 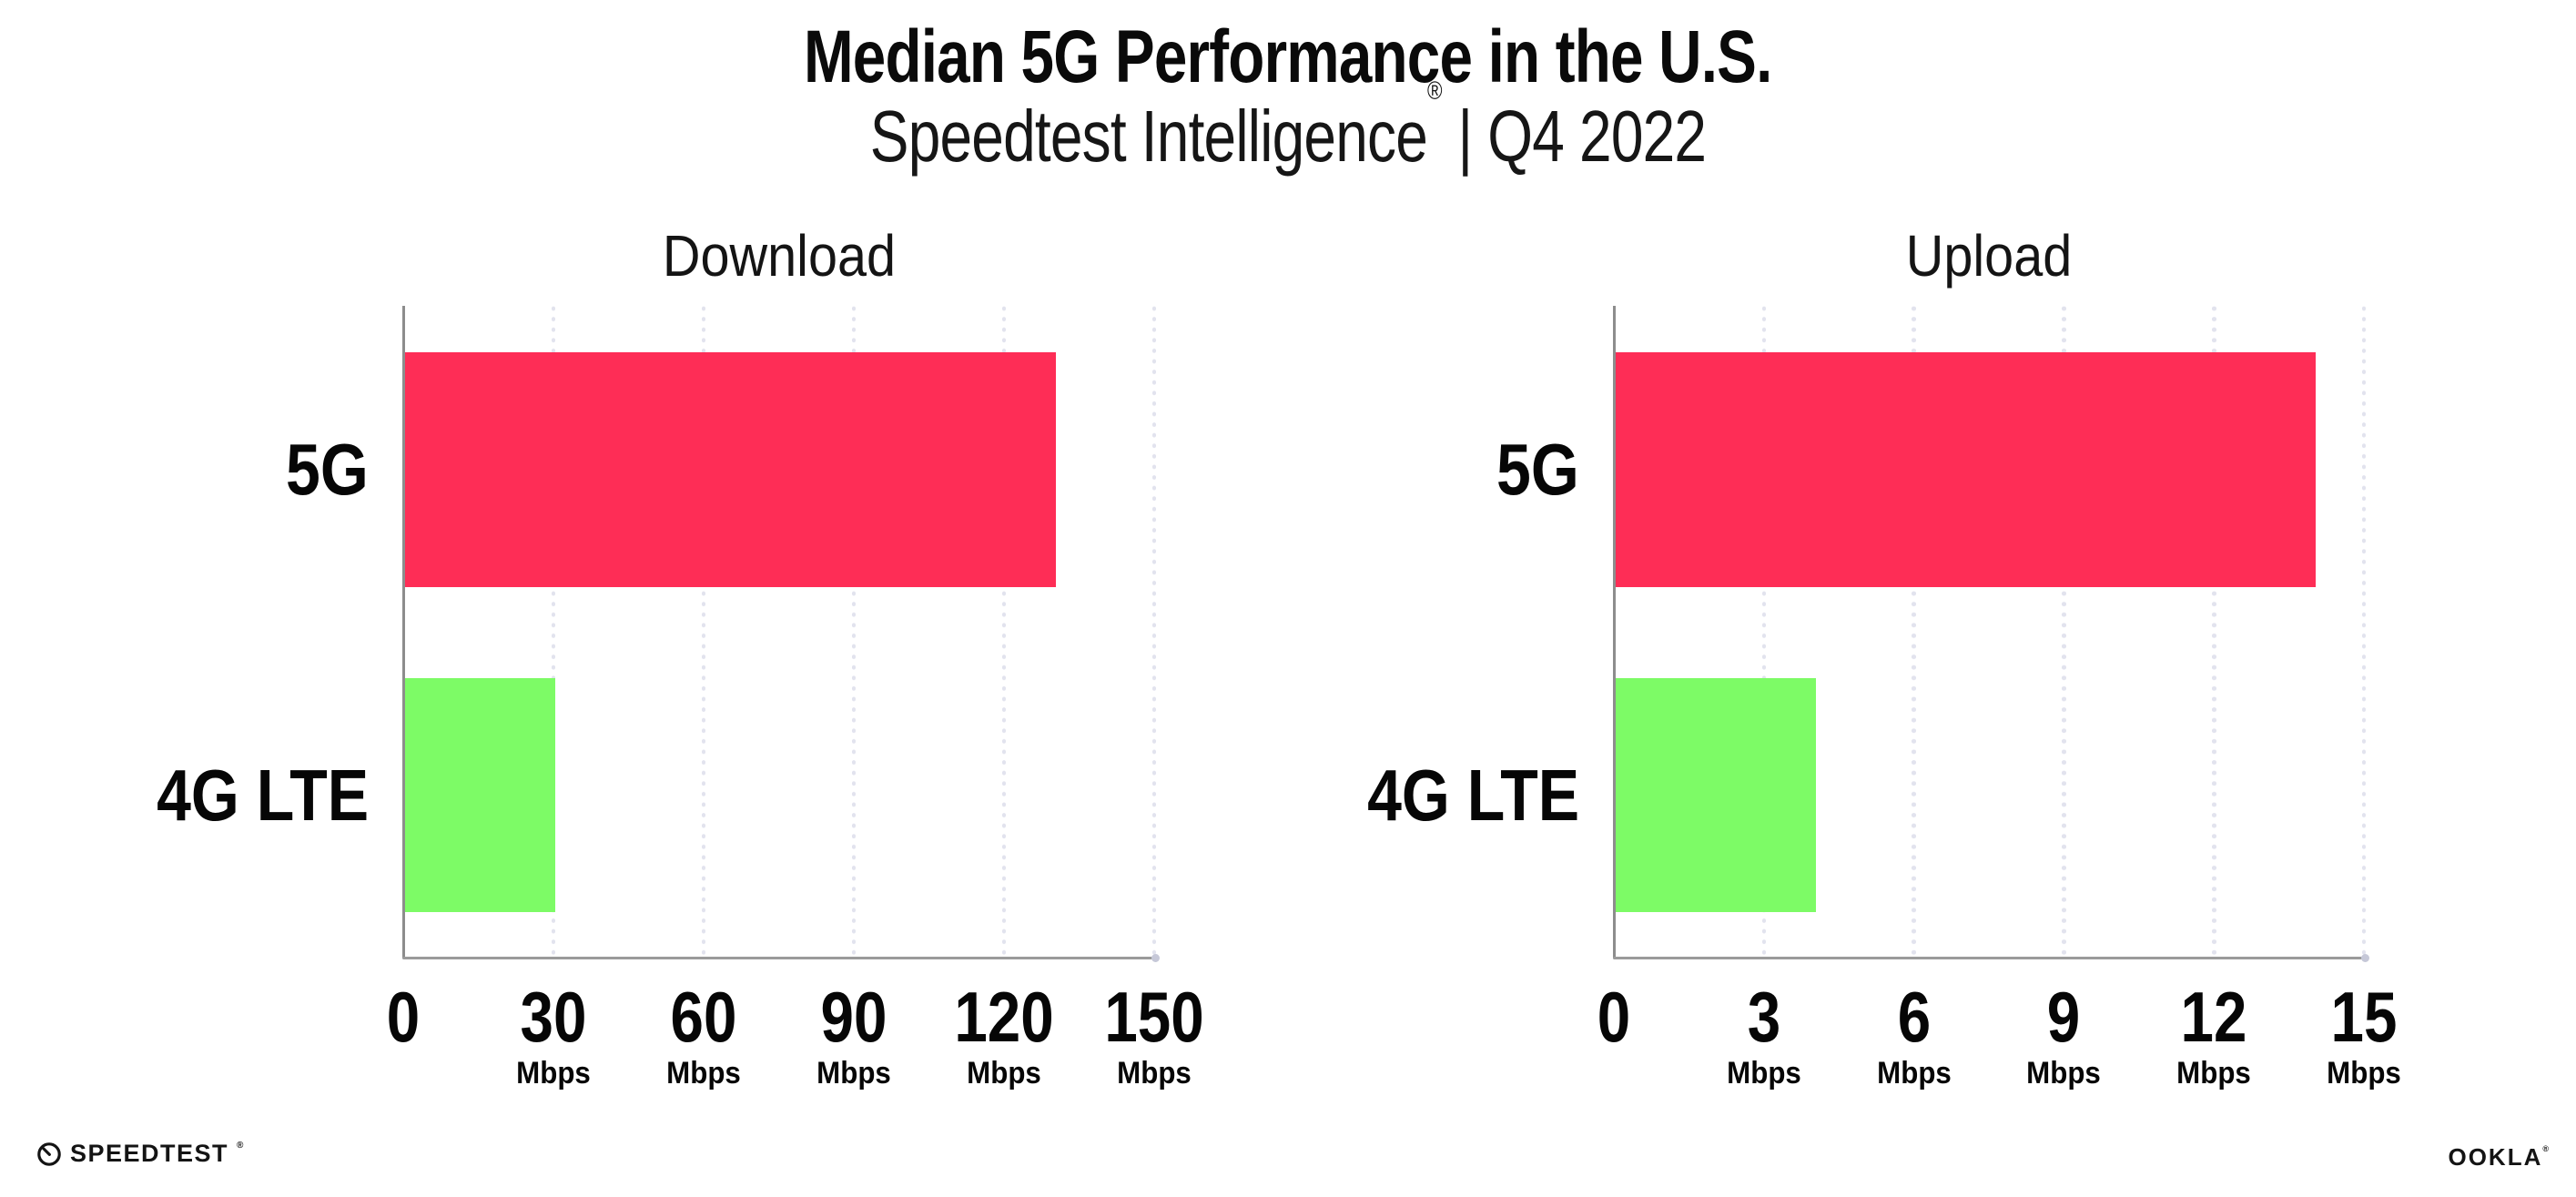 I want to click on tick-label-upload-15: 15, so click(x=2364, y=1017).